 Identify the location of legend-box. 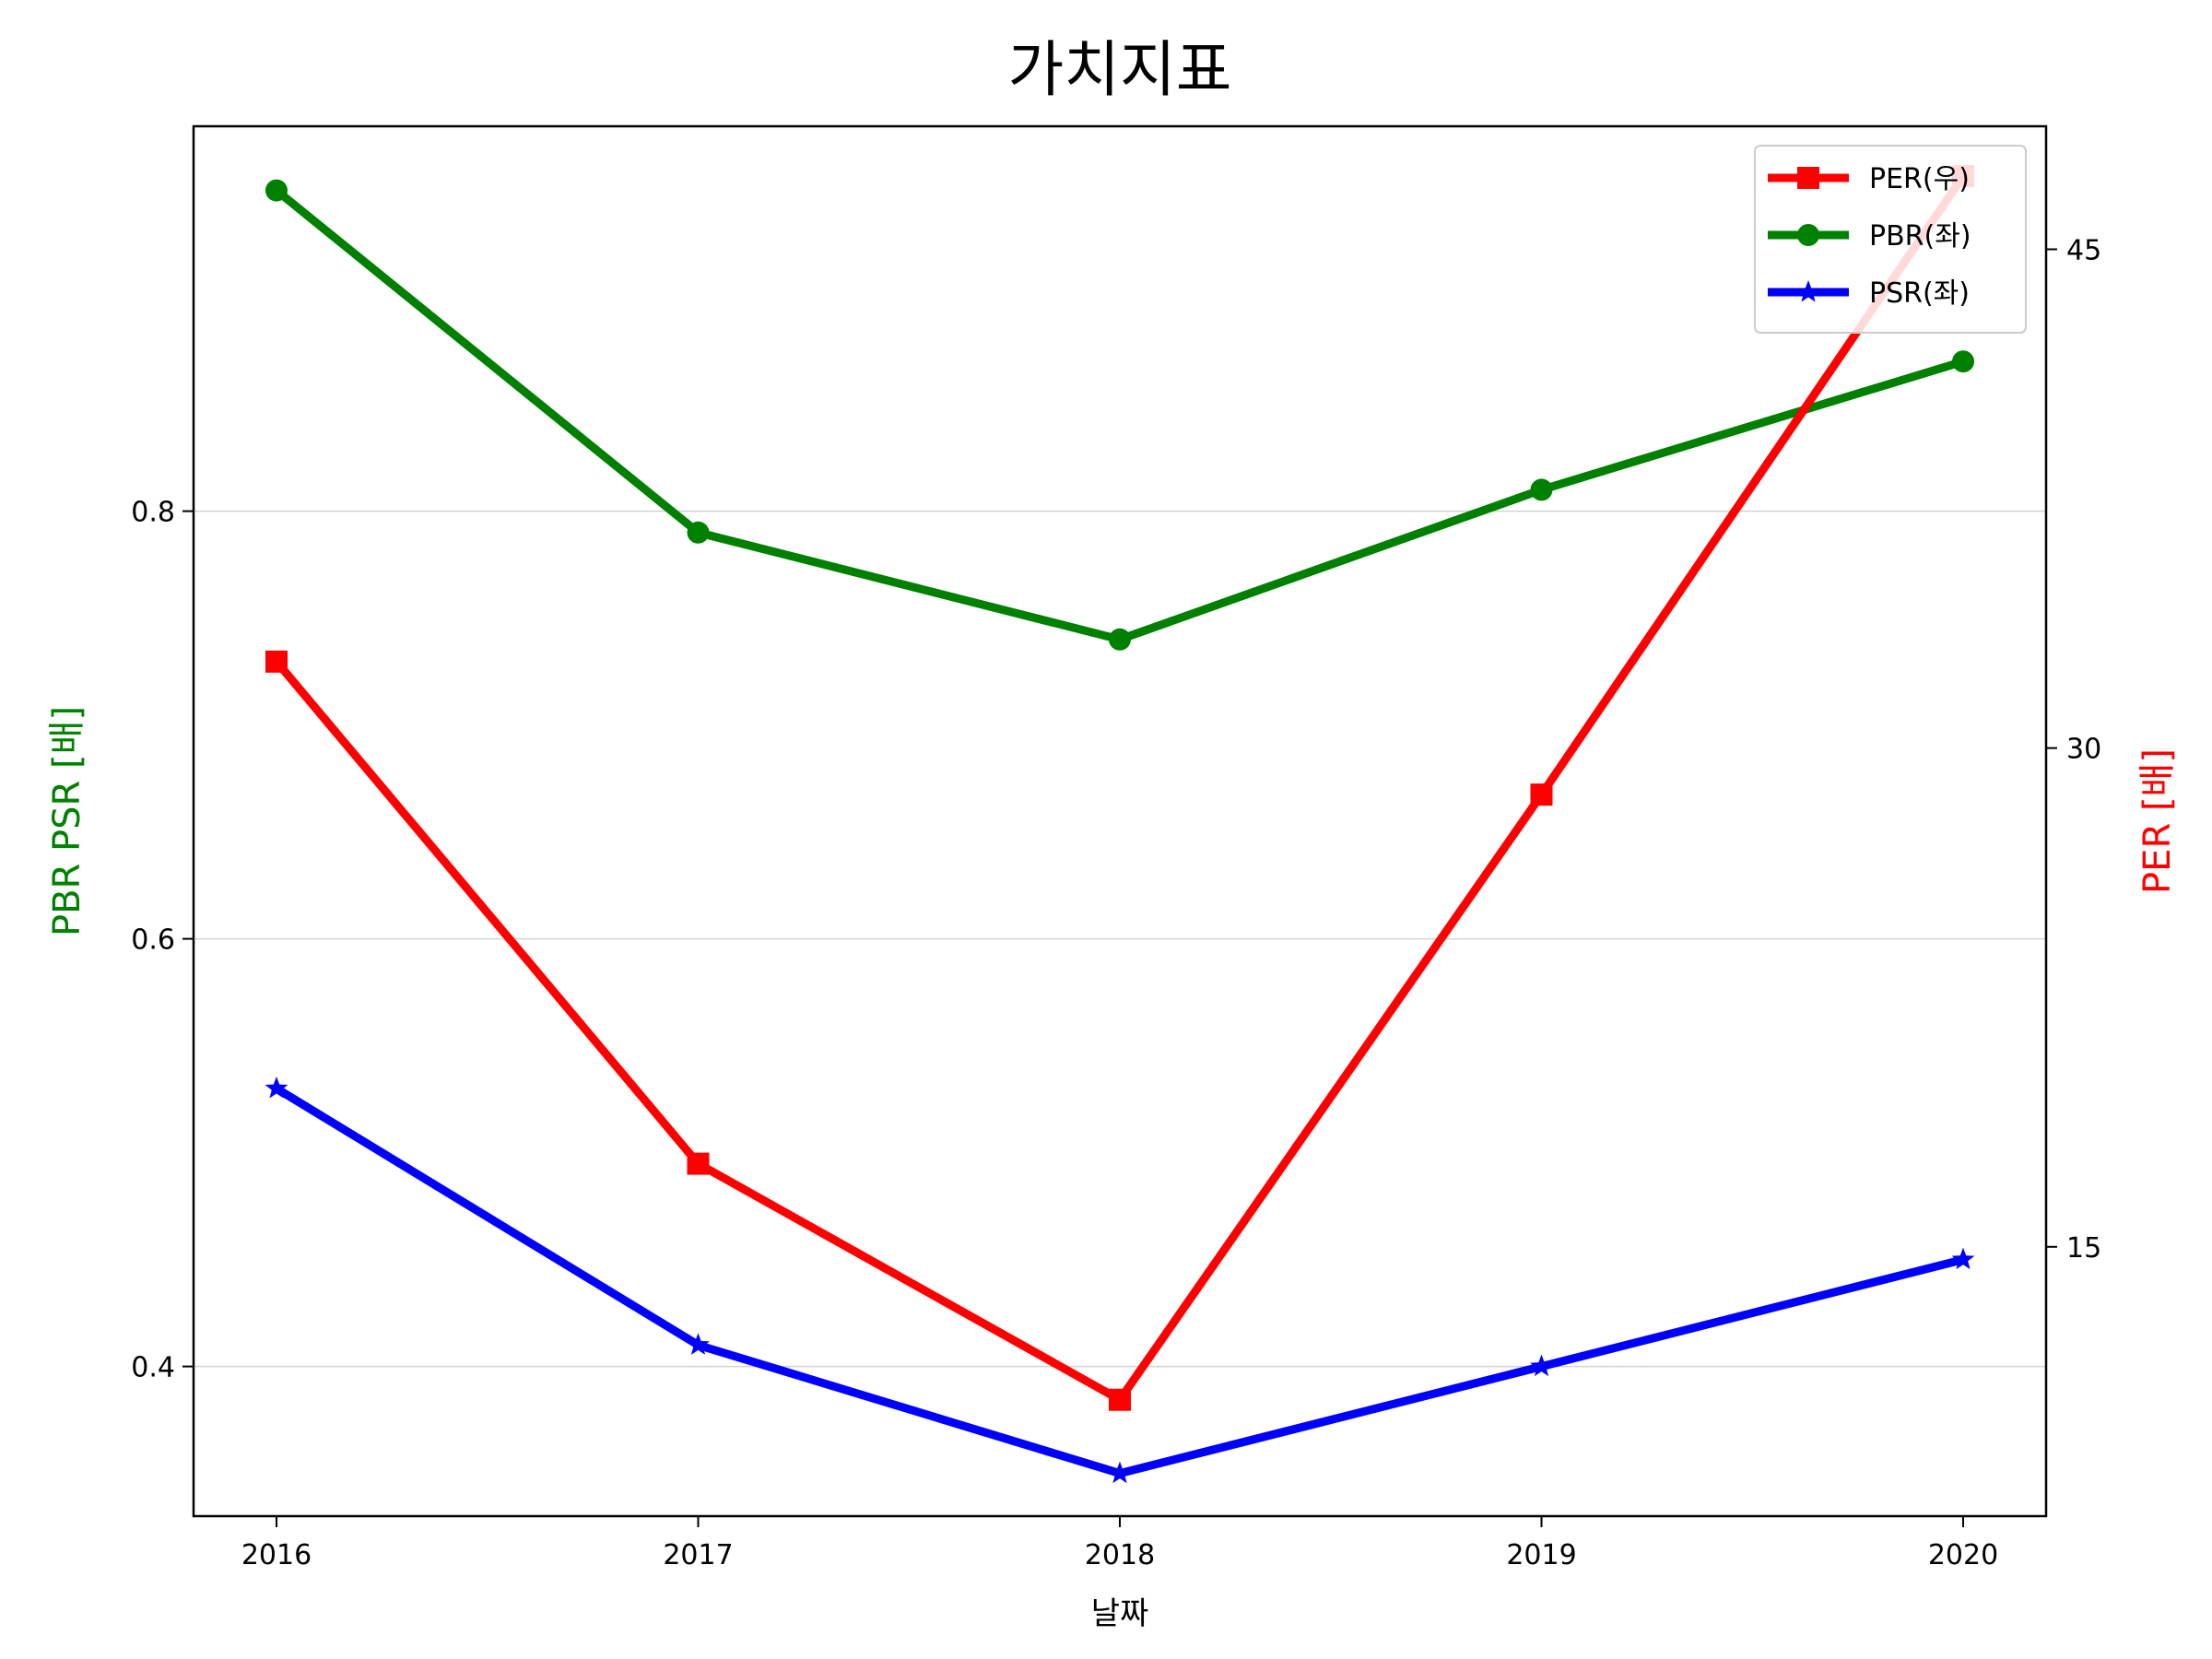
(1890, 239).